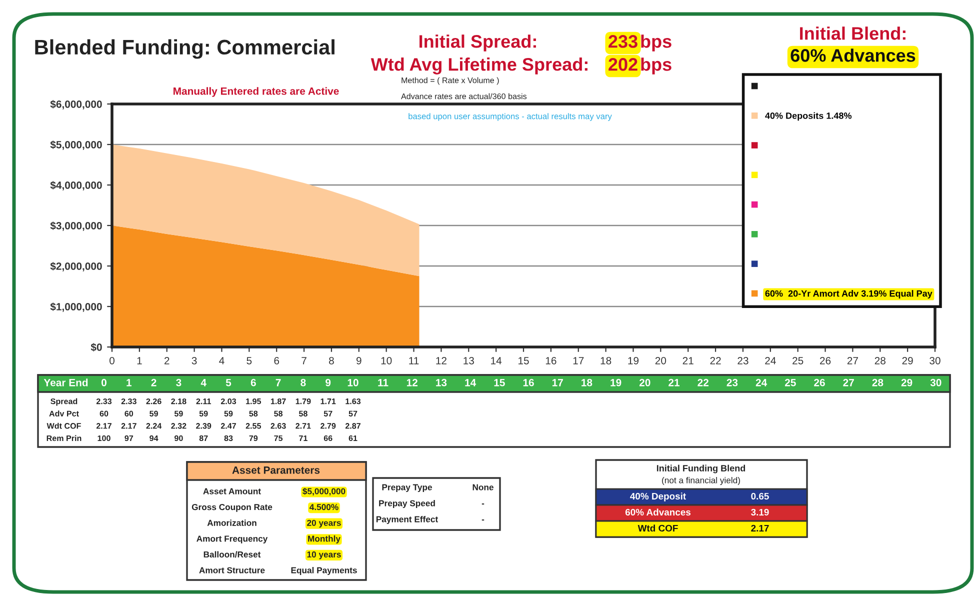 Image resolution: width=980 pixels, height=597 pixels. Describe the element at coordinates (278, 438) in the screenshot. I see `text: 75` at that location.